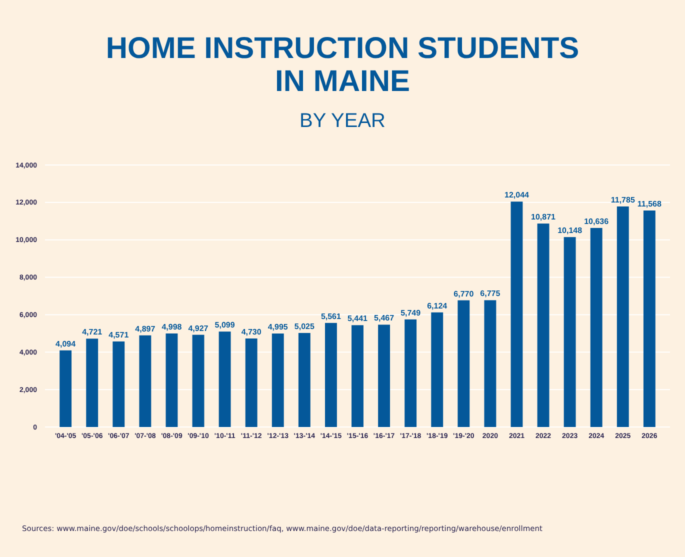 Image resolution: width=685 pixels, height=557 pixels. What do you see at coordinates (343, 121) in the screenshot?
I see `chart-subtitle: BY YEAR` at bounding box center [343, 121].